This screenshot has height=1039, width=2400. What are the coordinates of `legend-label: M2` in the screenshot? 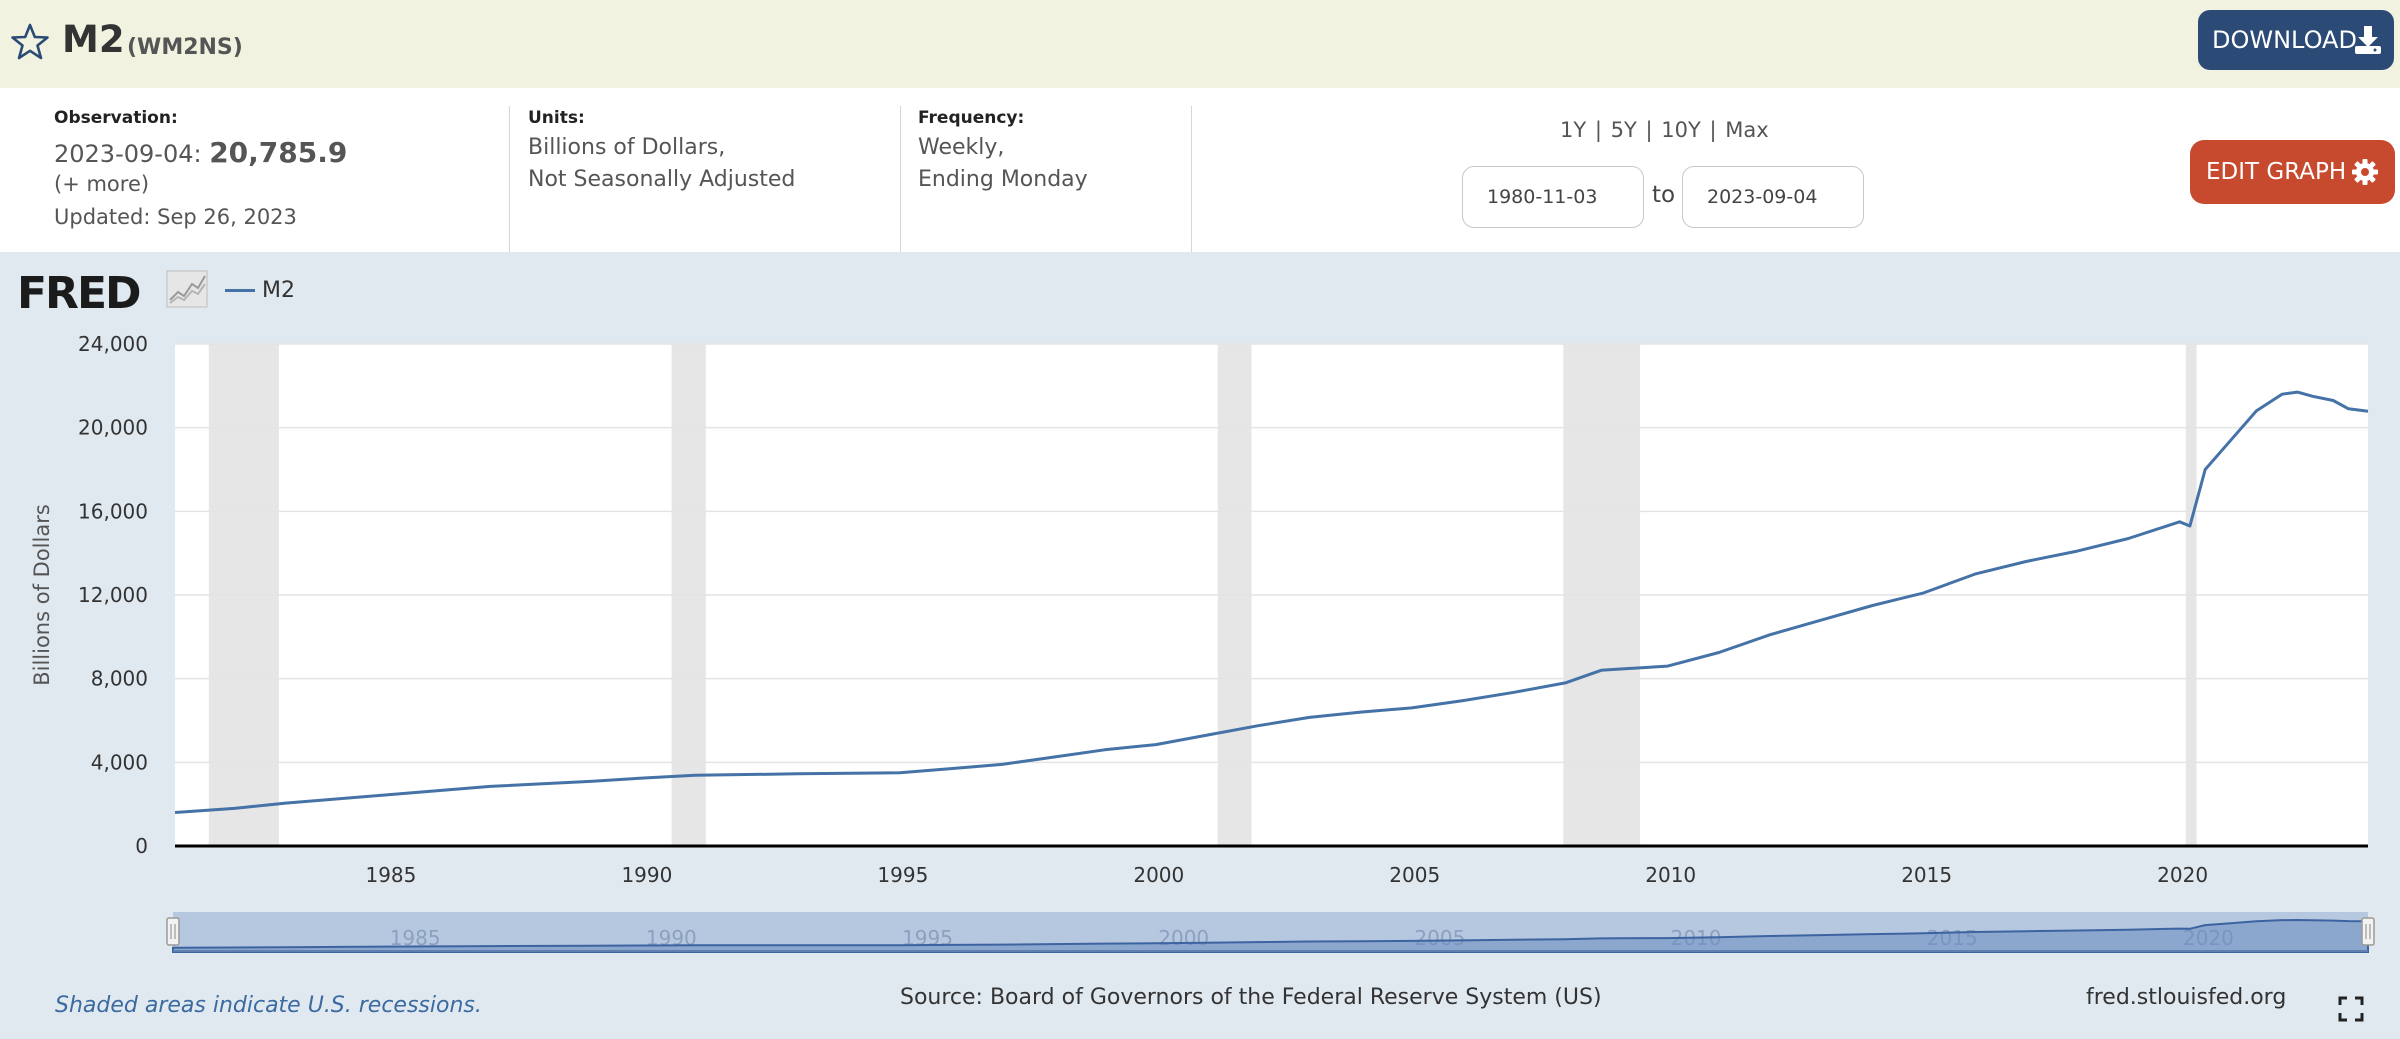 It's located at (278, 290).